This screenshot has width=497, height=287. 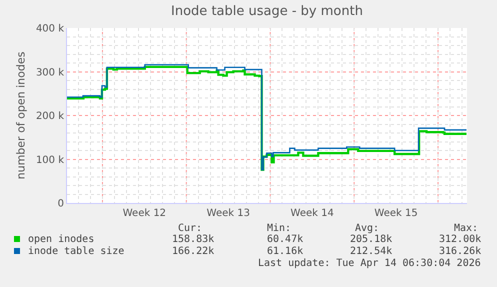 What do you see at coordinates (50, 72) in the screenshot?
I see `y-tick-label: 300 k` at bounding box center [50, 72].